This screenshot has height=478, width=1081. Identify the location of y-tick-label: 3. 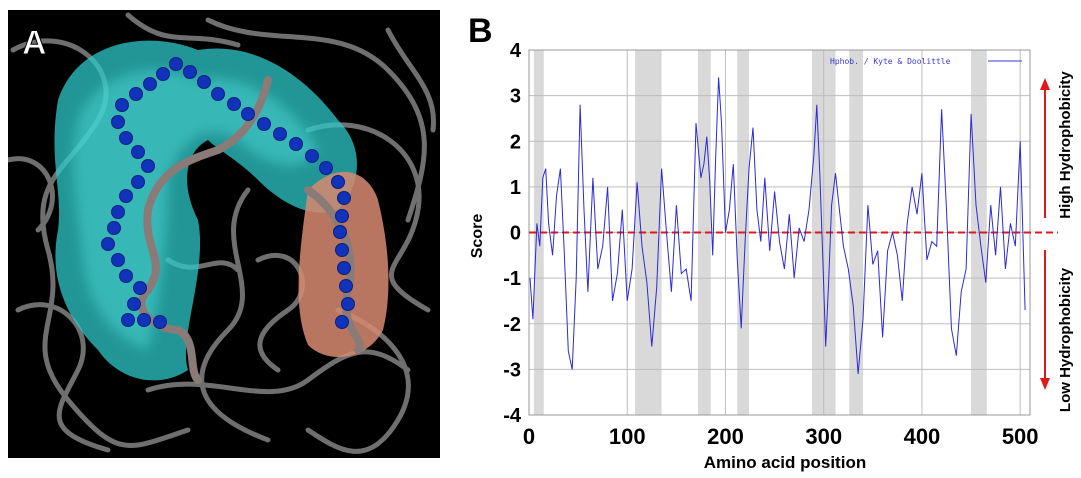
(515, 97).